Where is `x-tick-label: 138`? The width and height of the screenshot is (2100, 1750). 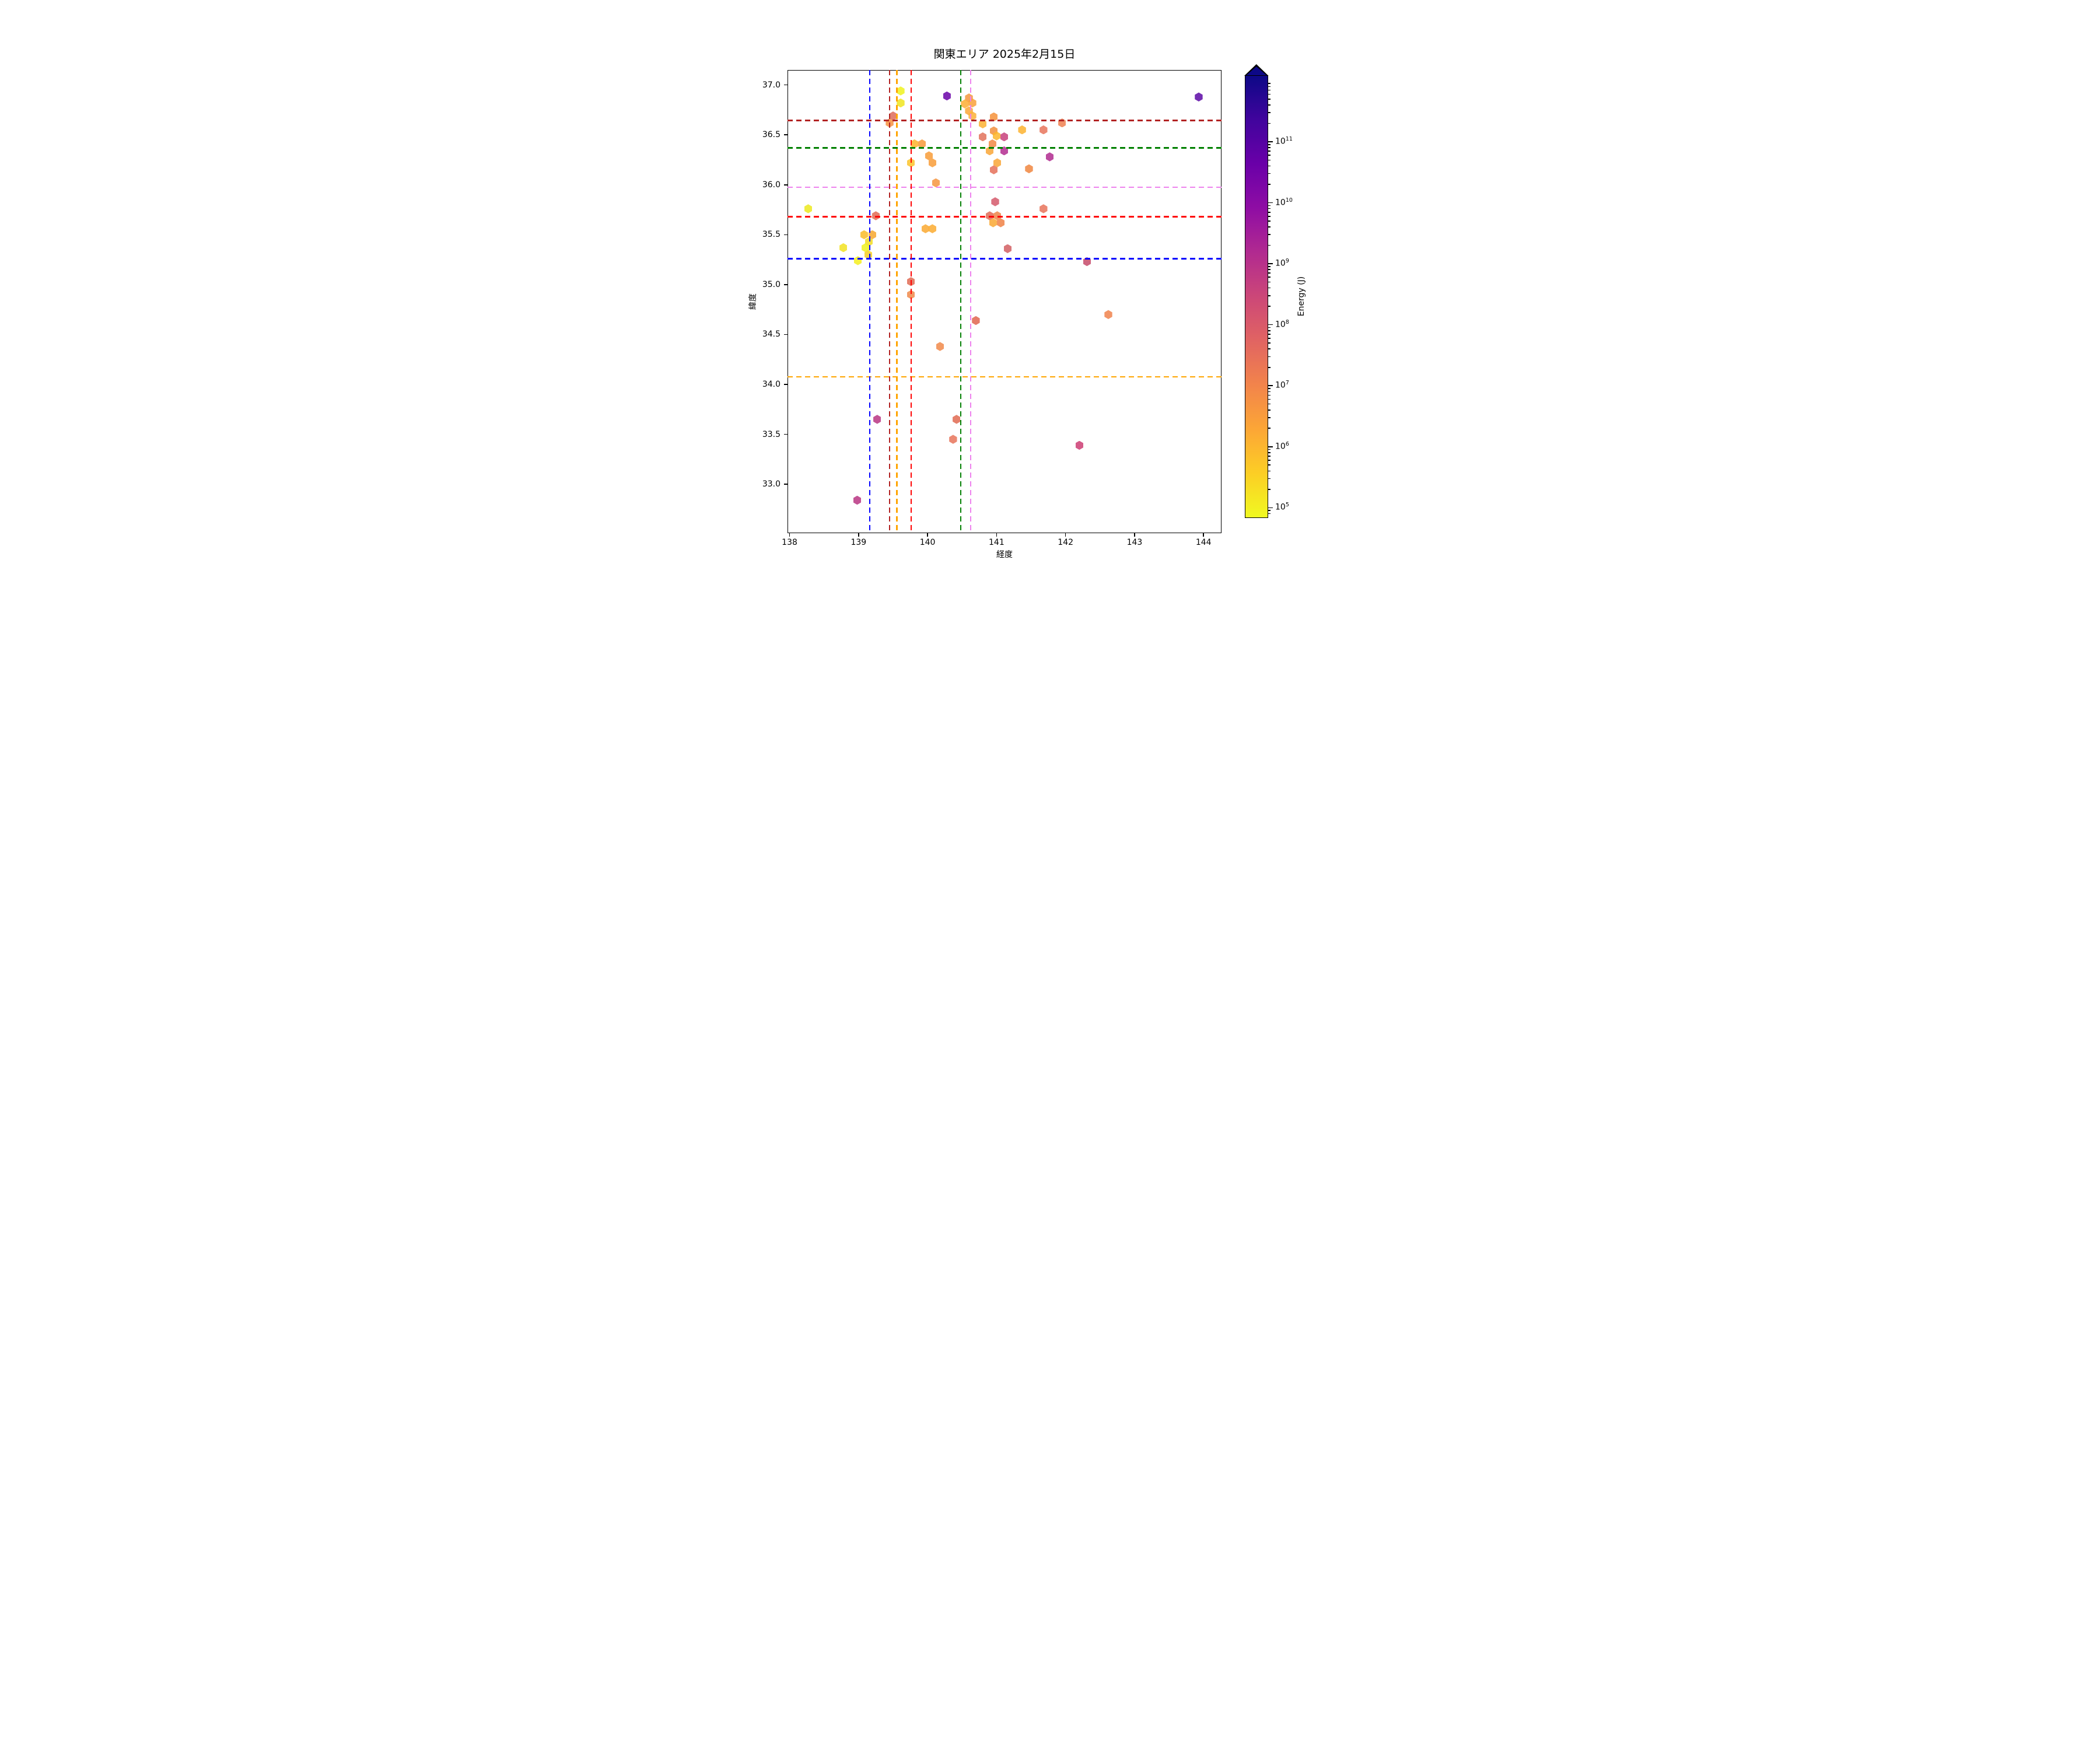 x-tick-label: 138 is located at coordinates (789, 542).